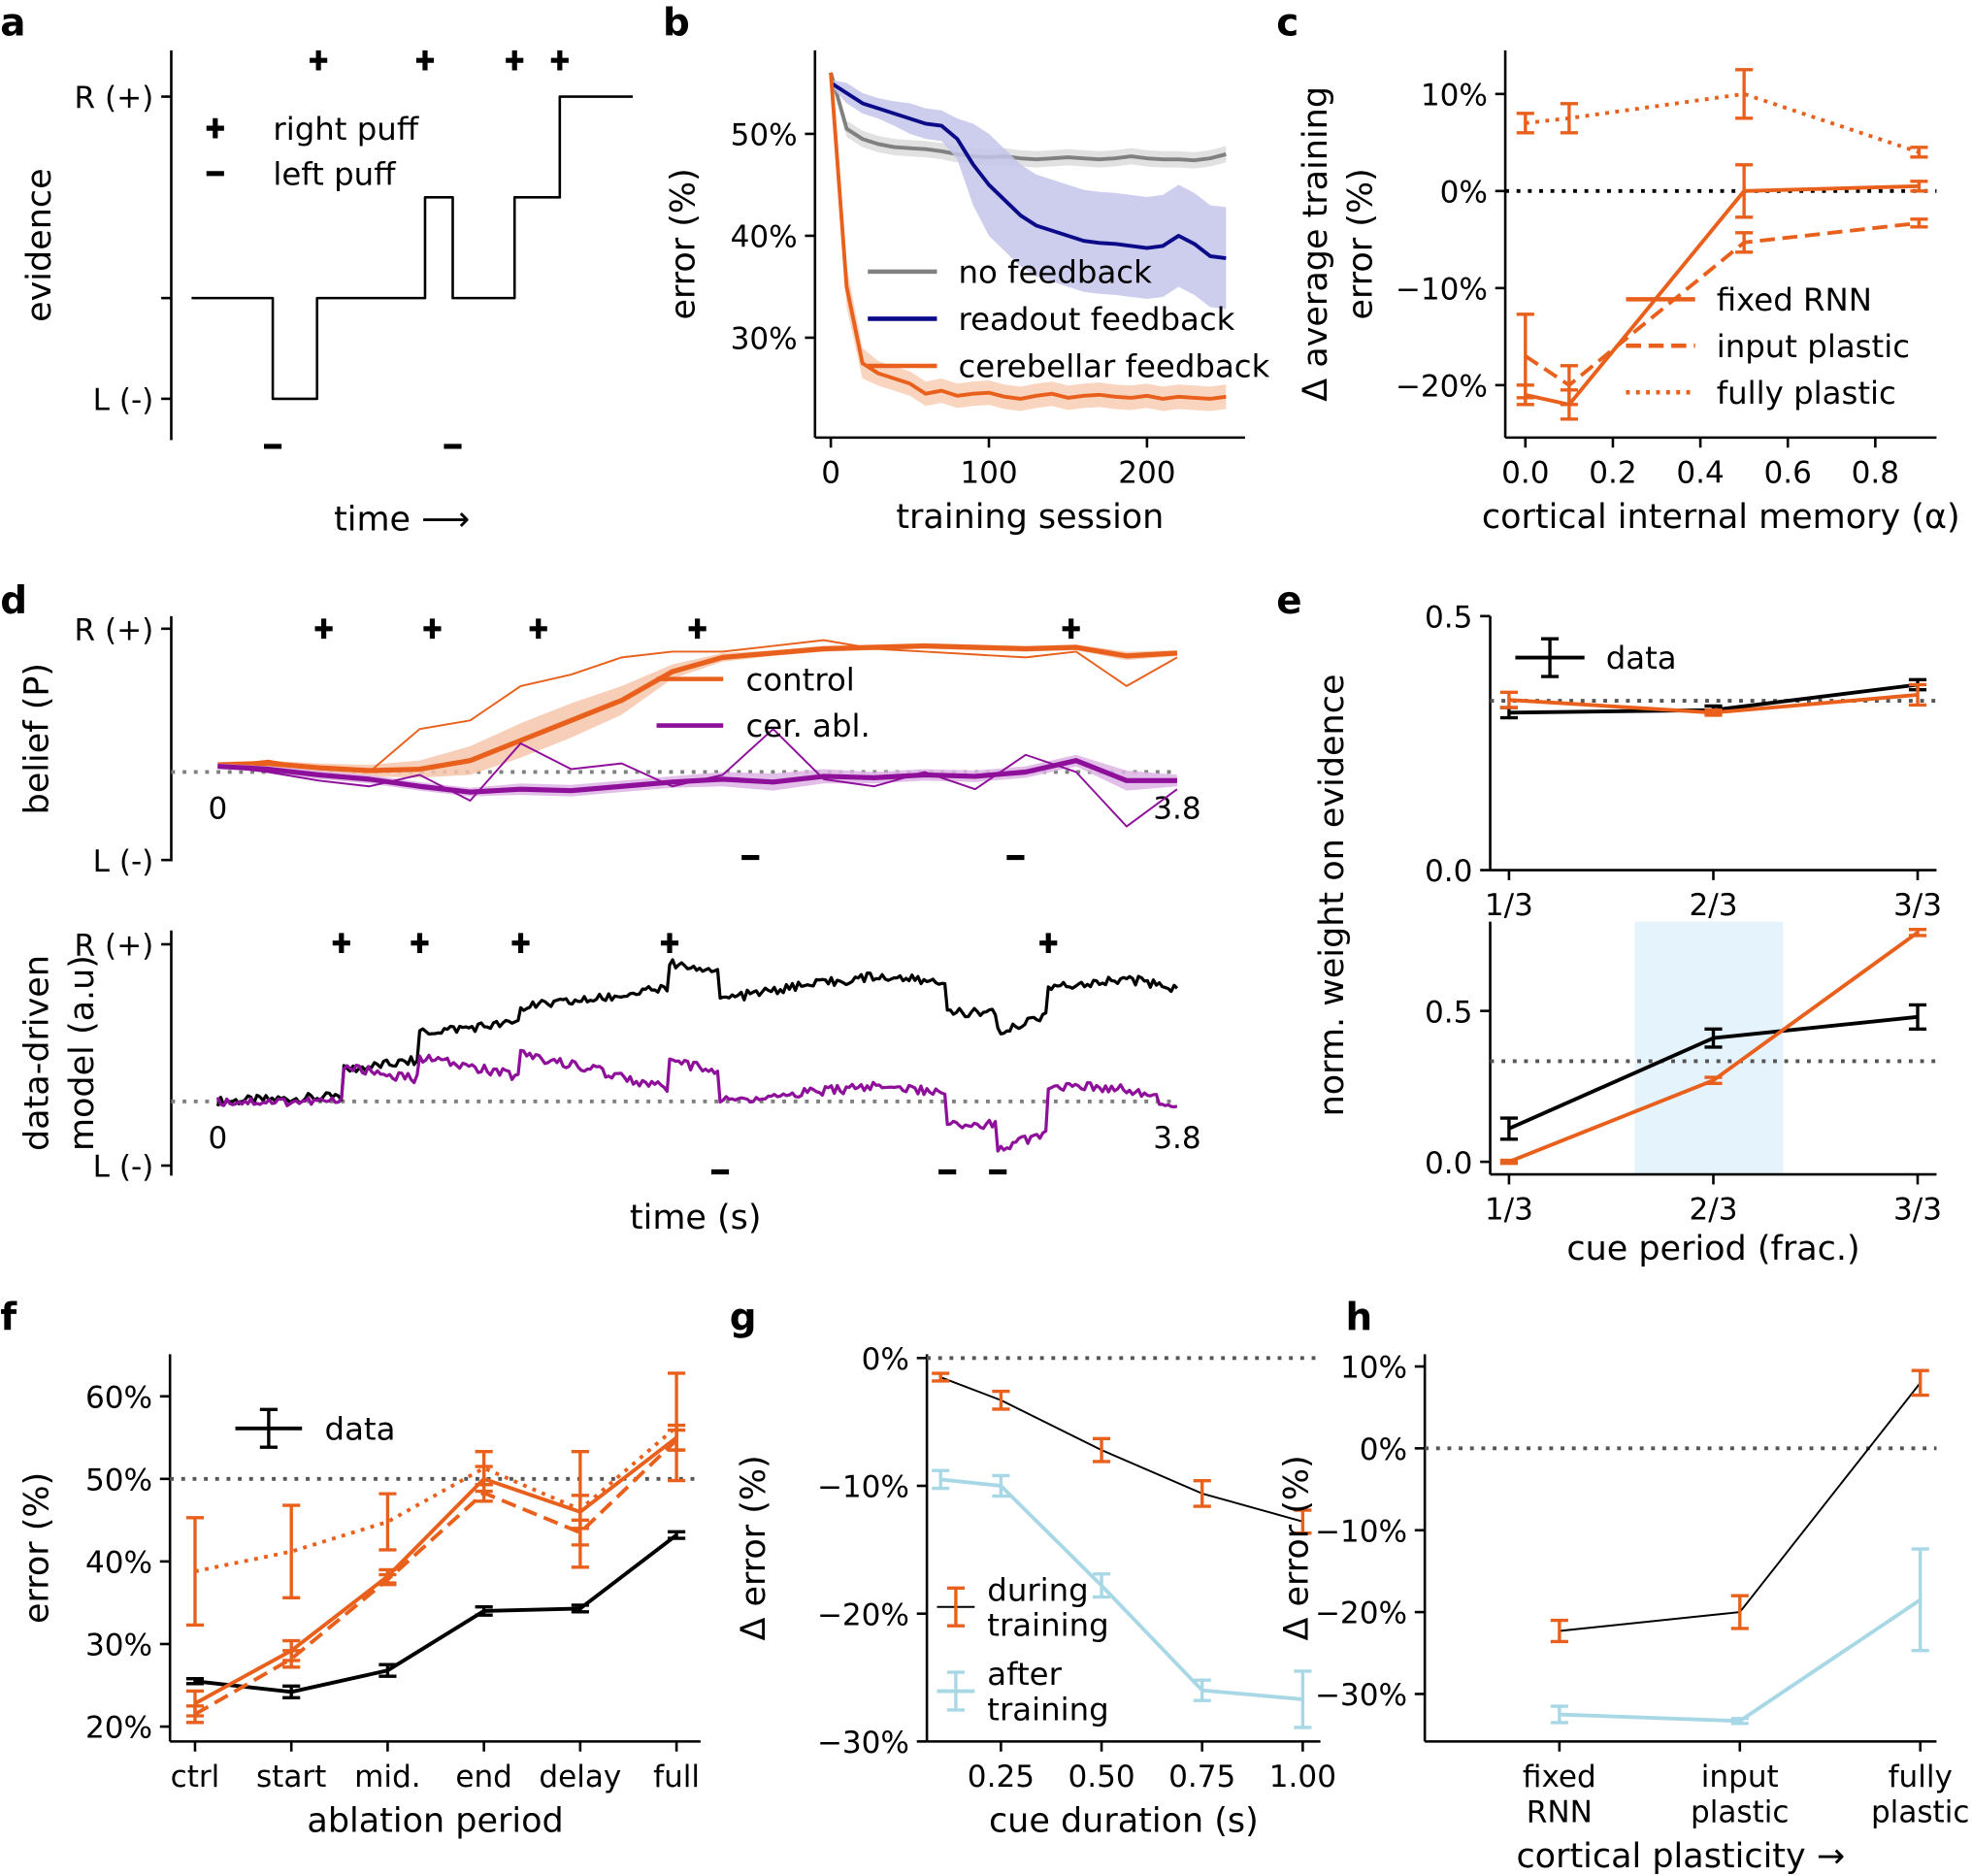  I want to click on x-tick-label: fixed RNN, so click(1559, 1794).